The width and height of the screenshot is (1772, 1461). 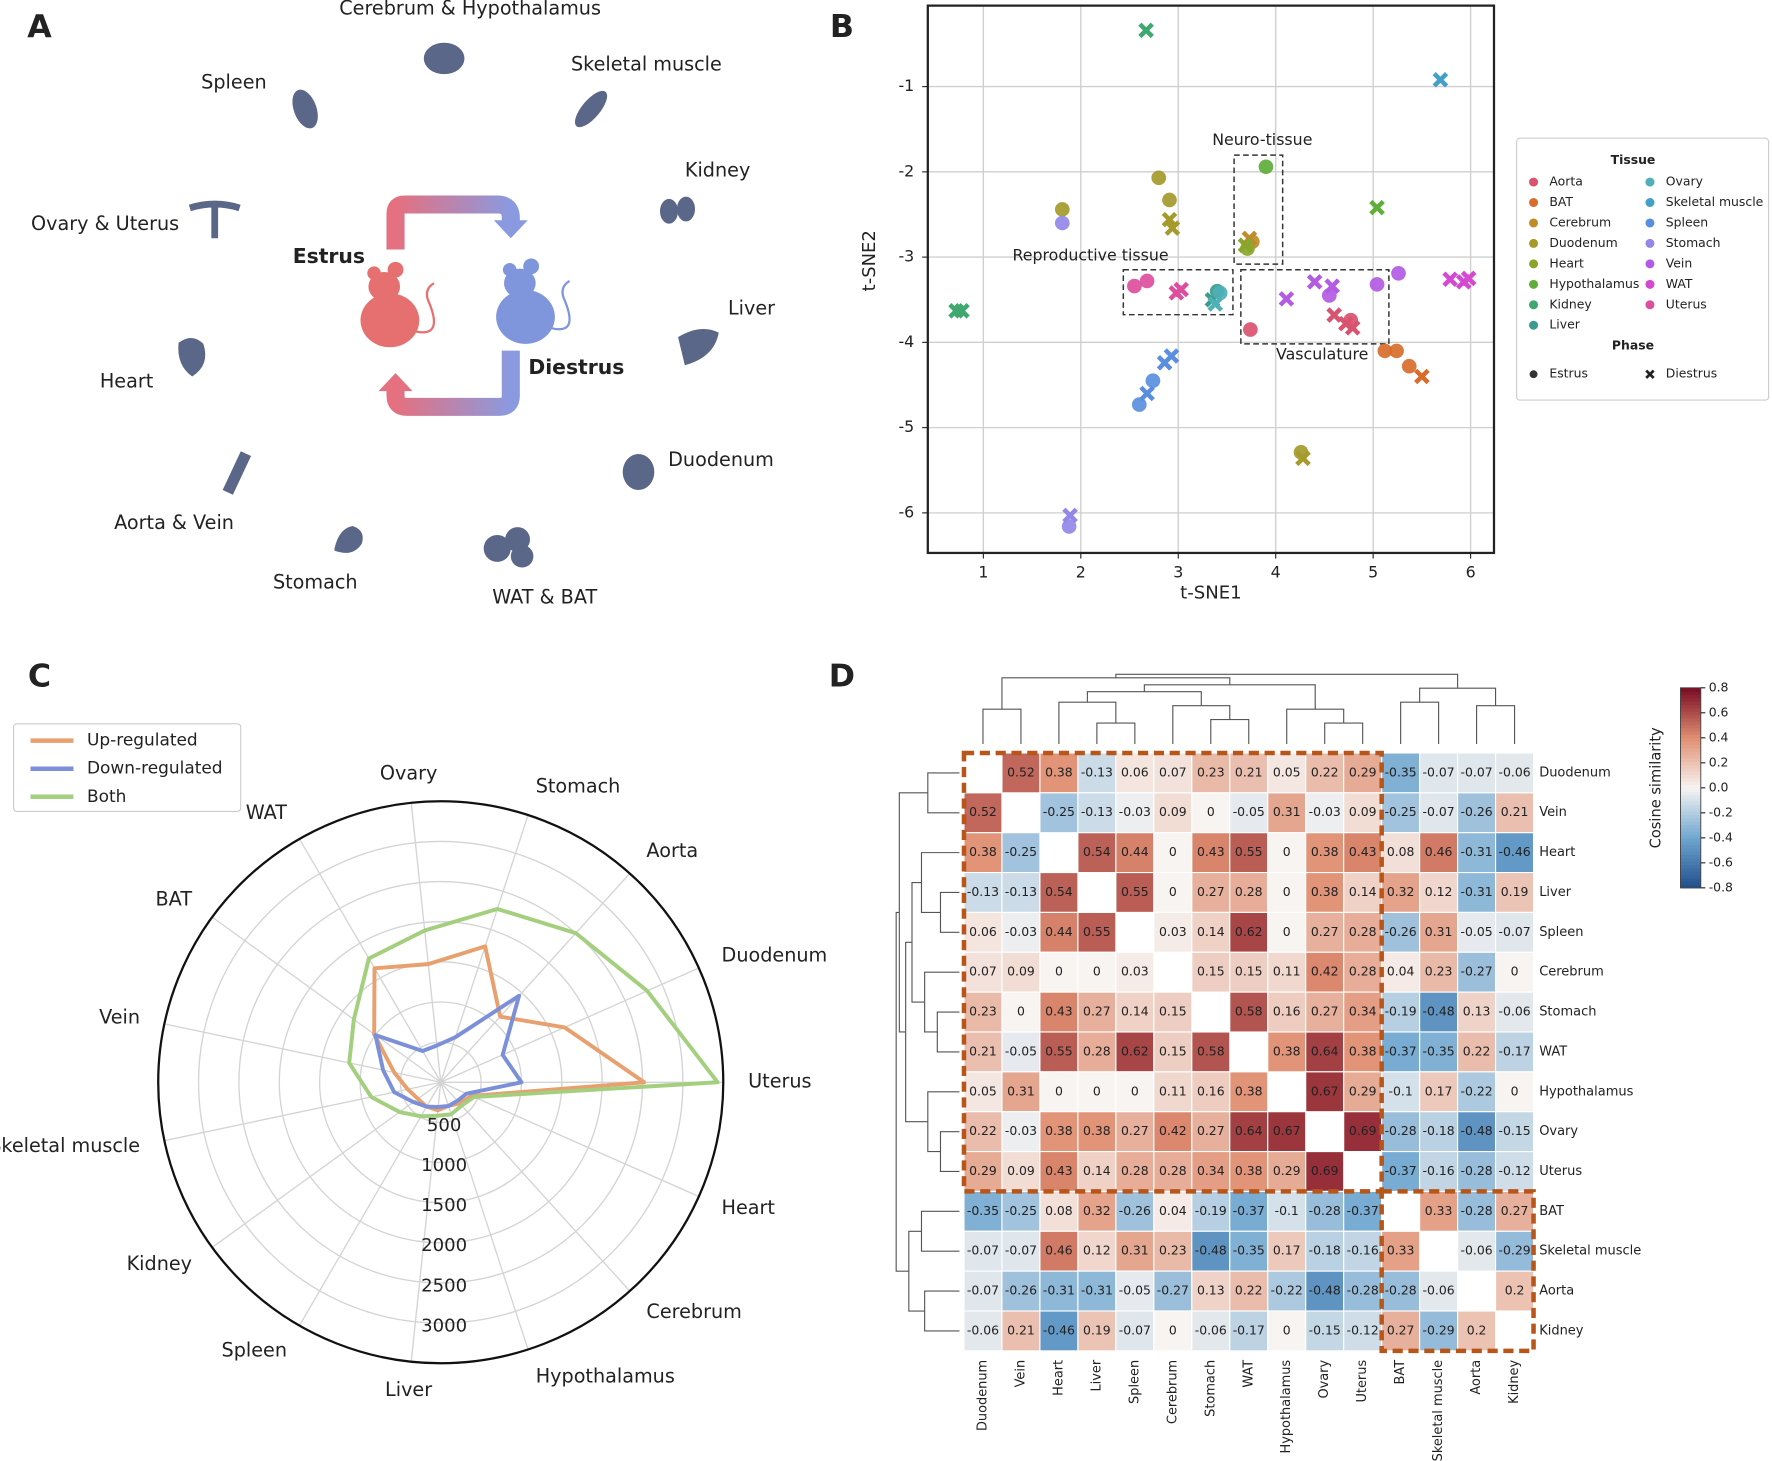 I want to click on cell-label: 0.07, so click(x=983, y=971).